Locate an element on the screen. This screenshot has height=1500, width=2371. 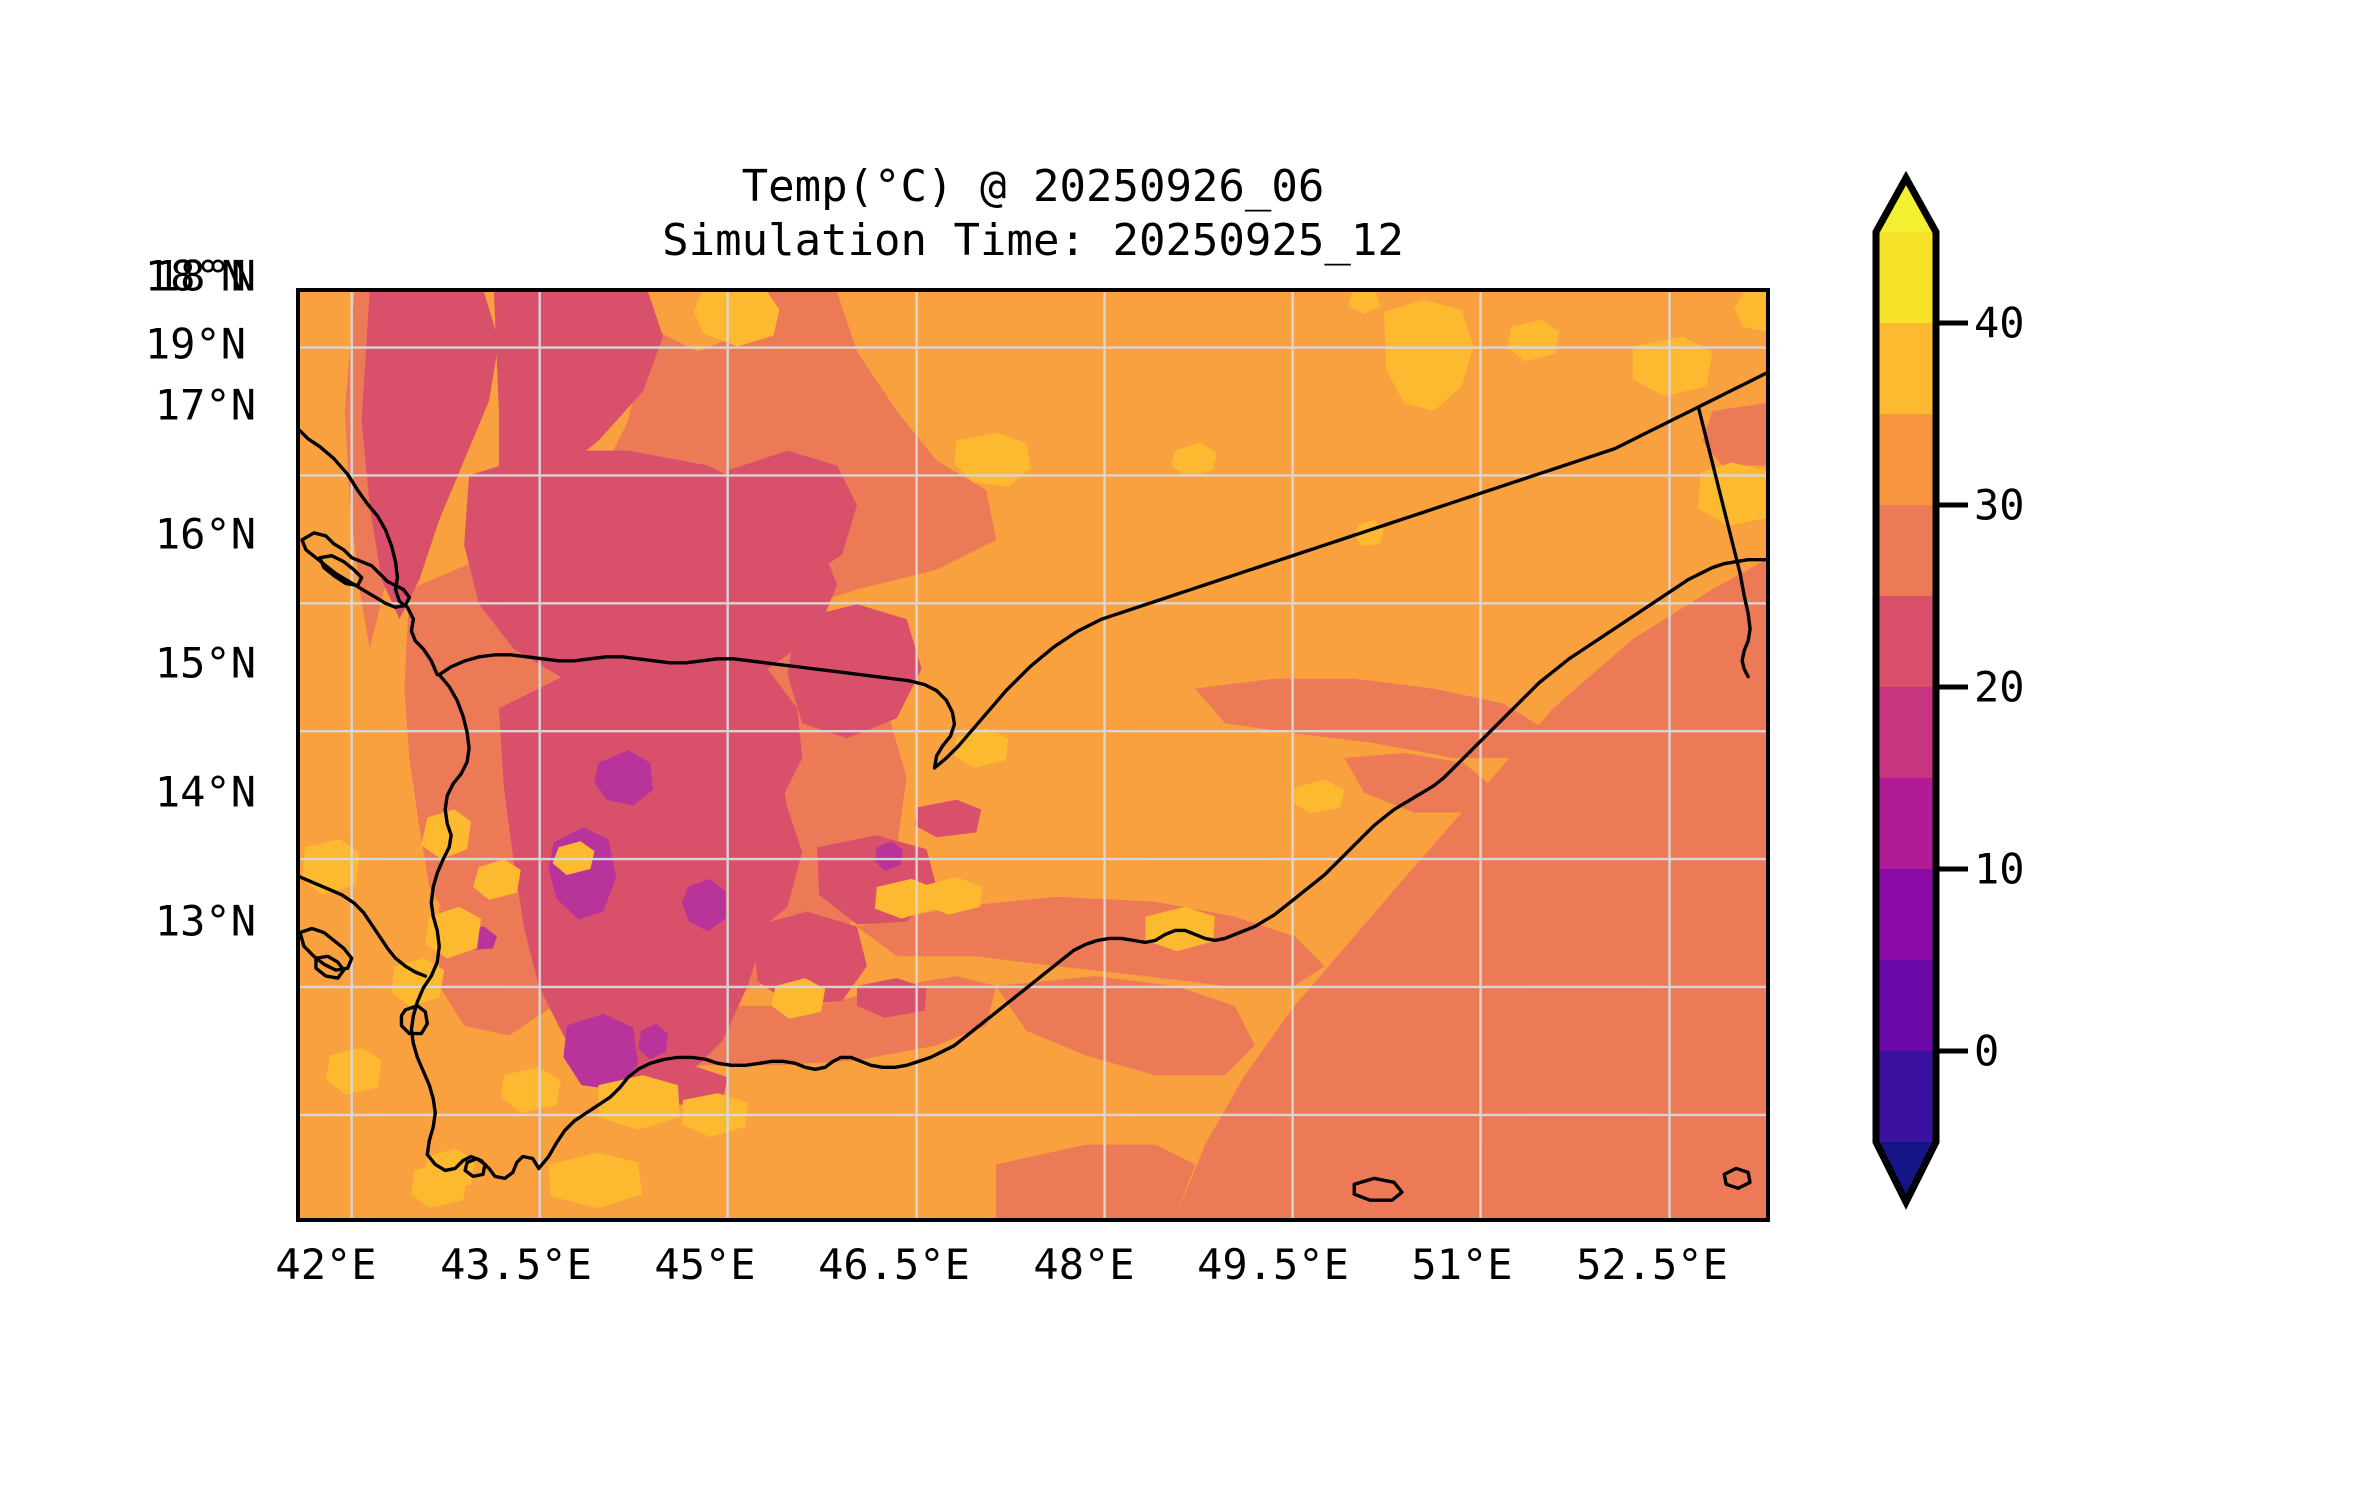
colorbar-gradient is located at coordinates (1920, 690).